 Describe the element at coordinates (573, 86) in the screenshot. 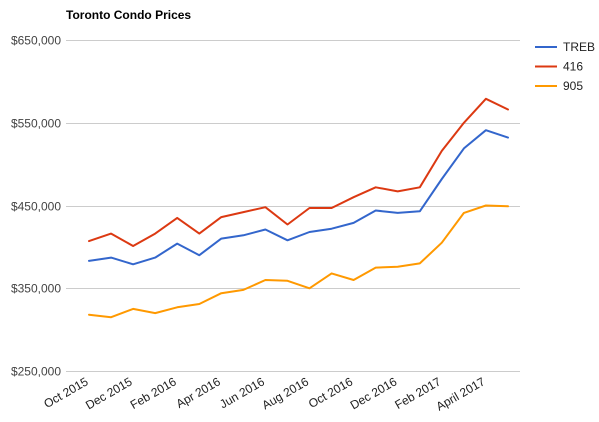

I see `legend-label-905: 905` at that location.